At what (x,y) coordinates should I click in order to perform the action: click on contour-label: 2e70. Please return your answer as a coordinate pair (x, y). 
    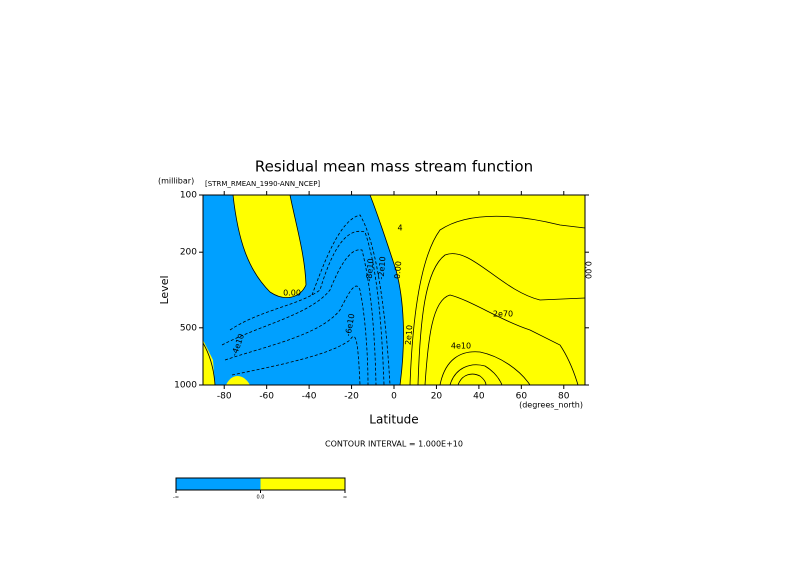
    Looking at the image, I should click on (503, 314).